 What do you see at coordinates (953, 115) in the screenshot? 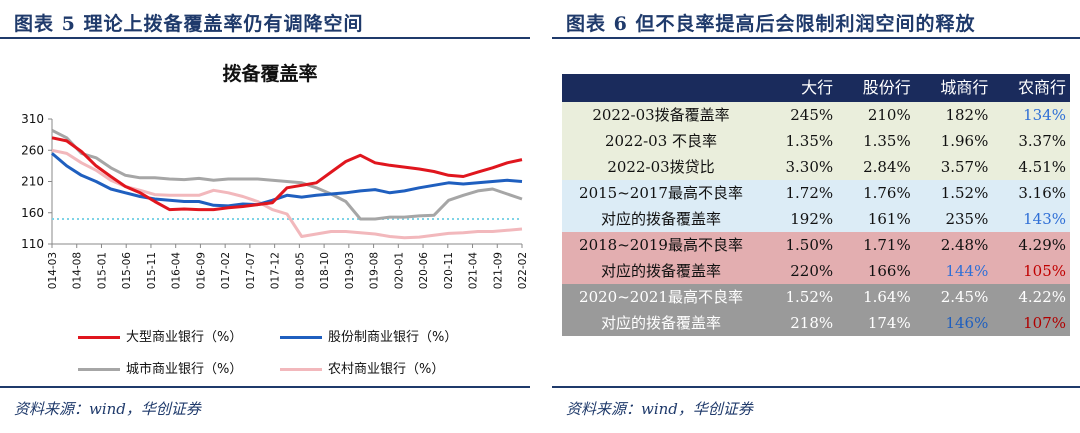
I see `value-cell: 182%` at bounding box center [953, 115].